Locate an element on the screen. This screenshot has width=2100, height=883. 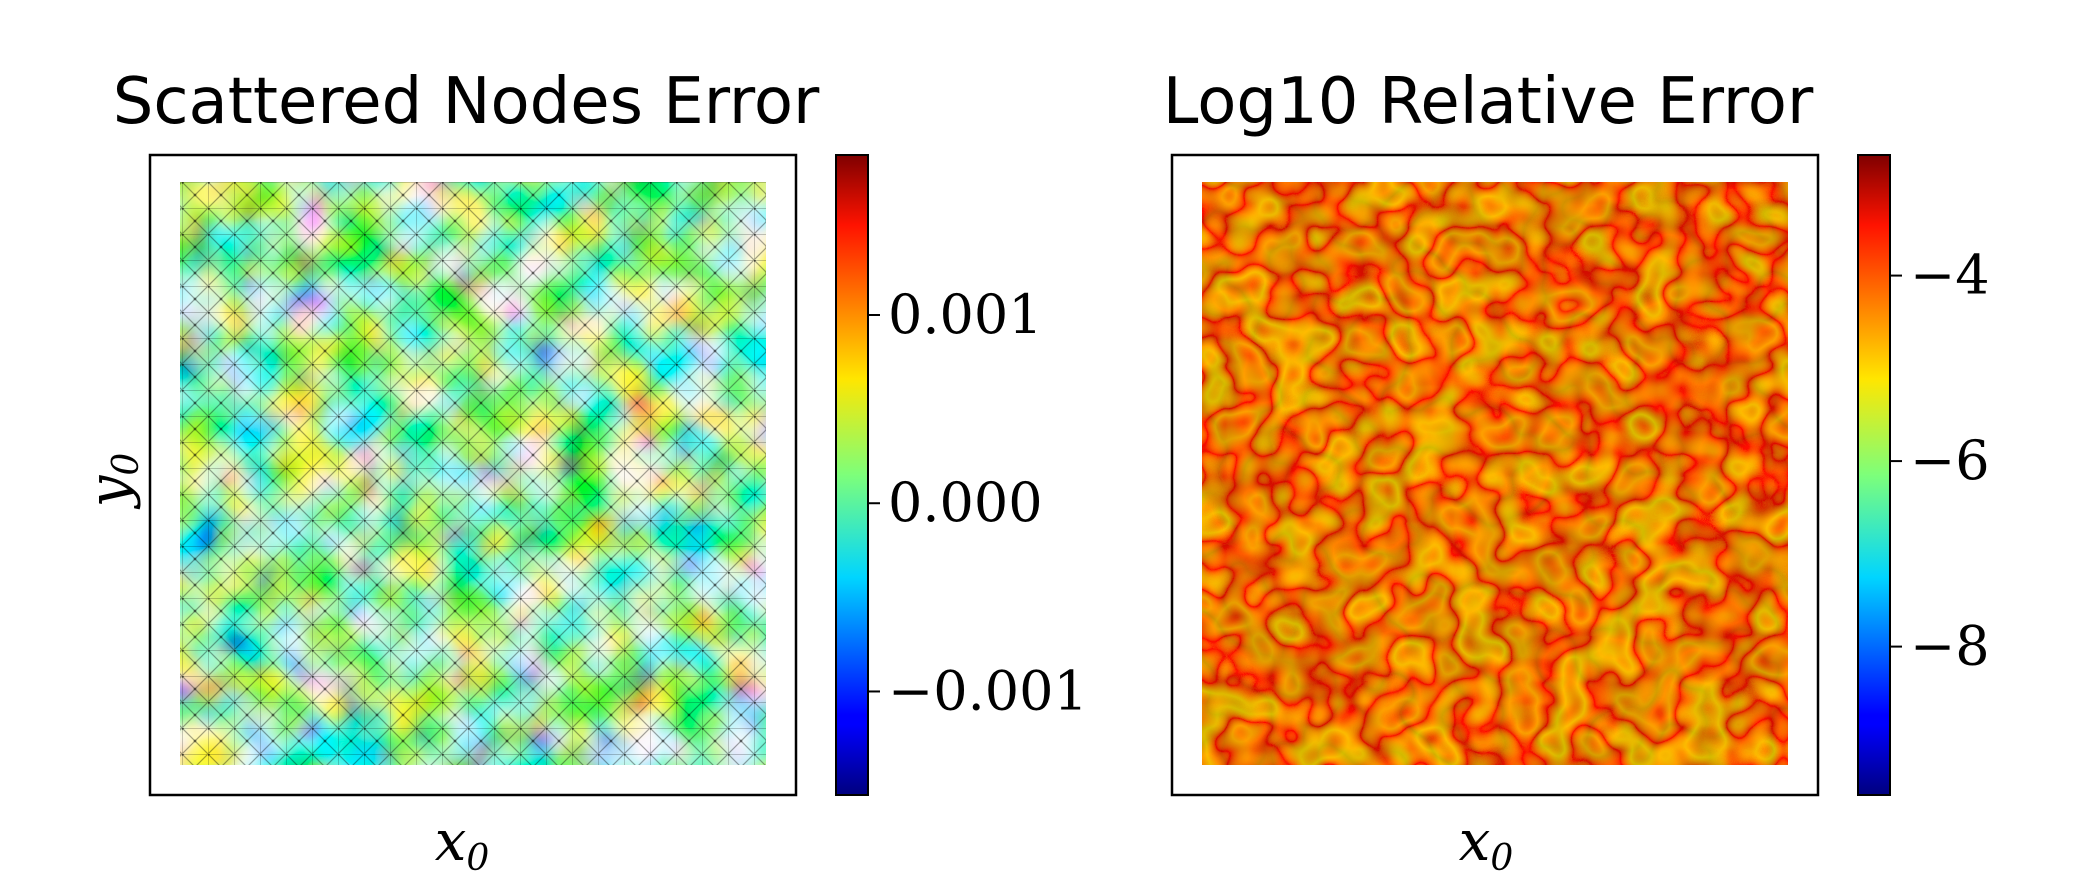
left-title: Scattered Nodes Error is located at coordinates (466, 102).